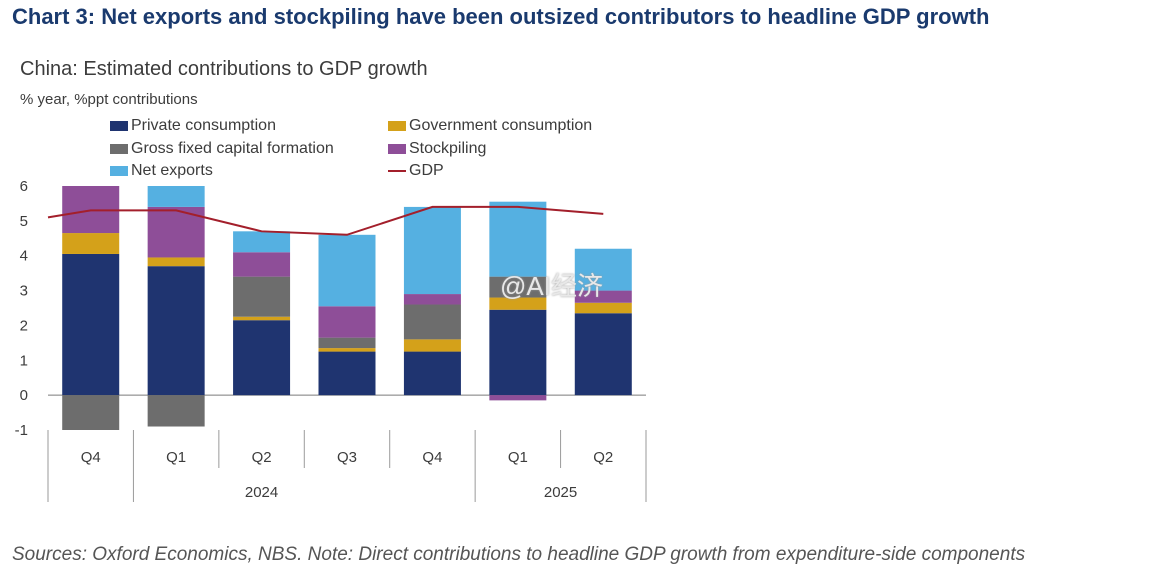  Describe the element at coordinates (560, 492) in the screenshot. I see `x-group-label: 2025` at that location.